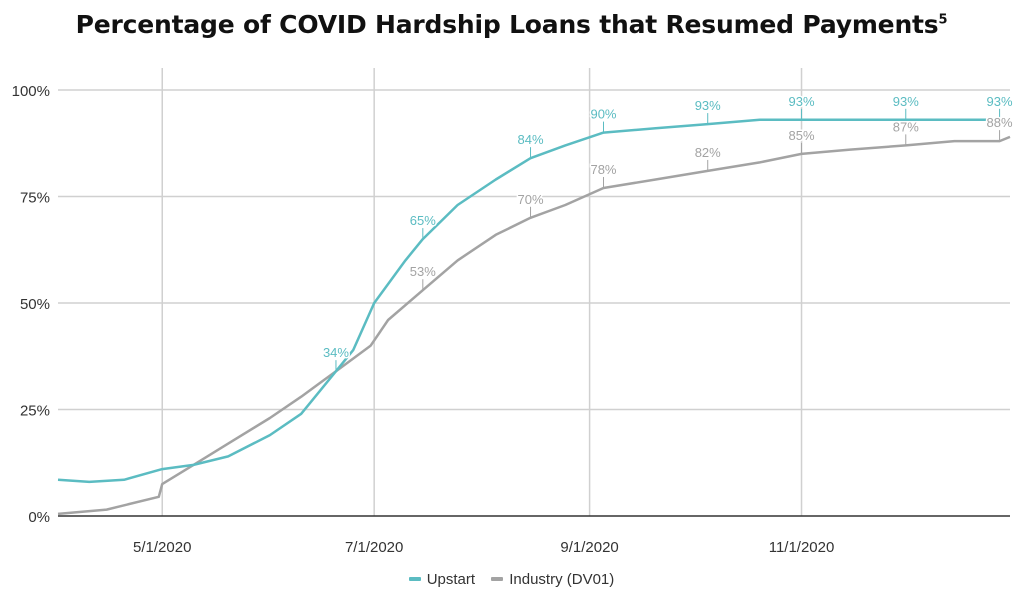  Describe the element at coordinates (802, 135) in the screenshot. I see `industry-data-label: 85%` at that location.